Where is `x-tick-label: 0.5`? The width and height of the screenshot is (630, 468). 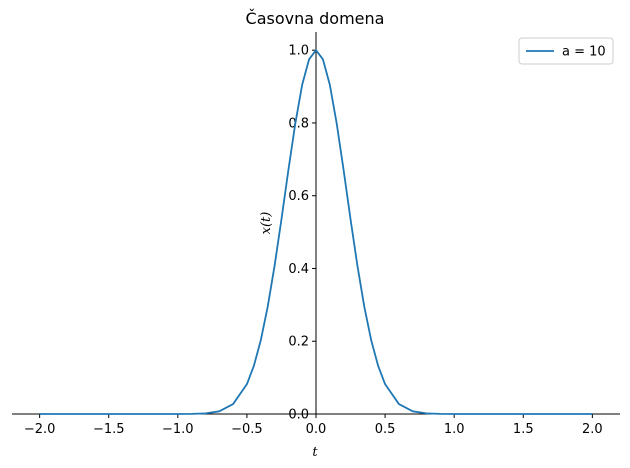
x-tick-label: 0.5 is located at coordinates (385, 429).